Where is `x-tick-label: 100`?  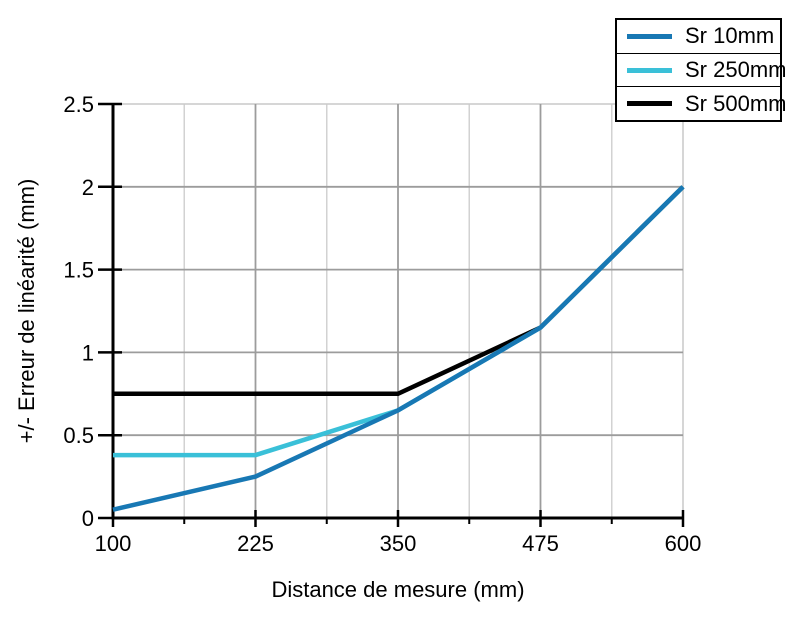
x-tick-label: 100 is located at coordinates (113, 543).